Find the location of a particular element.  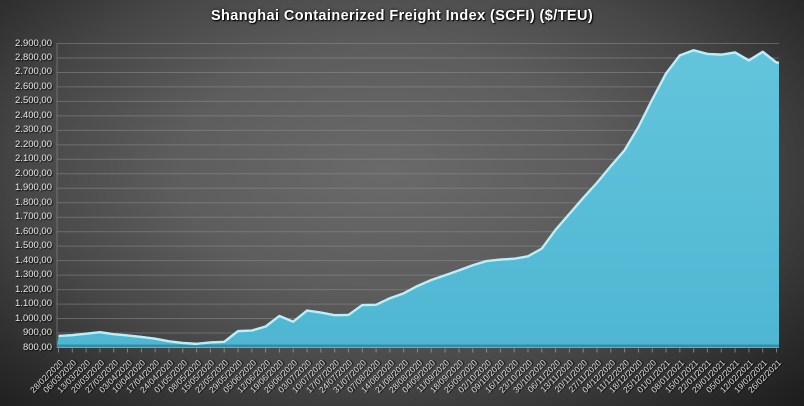

y-axis-tick-label: 1.400,00 is located at coordinates (33, 260).